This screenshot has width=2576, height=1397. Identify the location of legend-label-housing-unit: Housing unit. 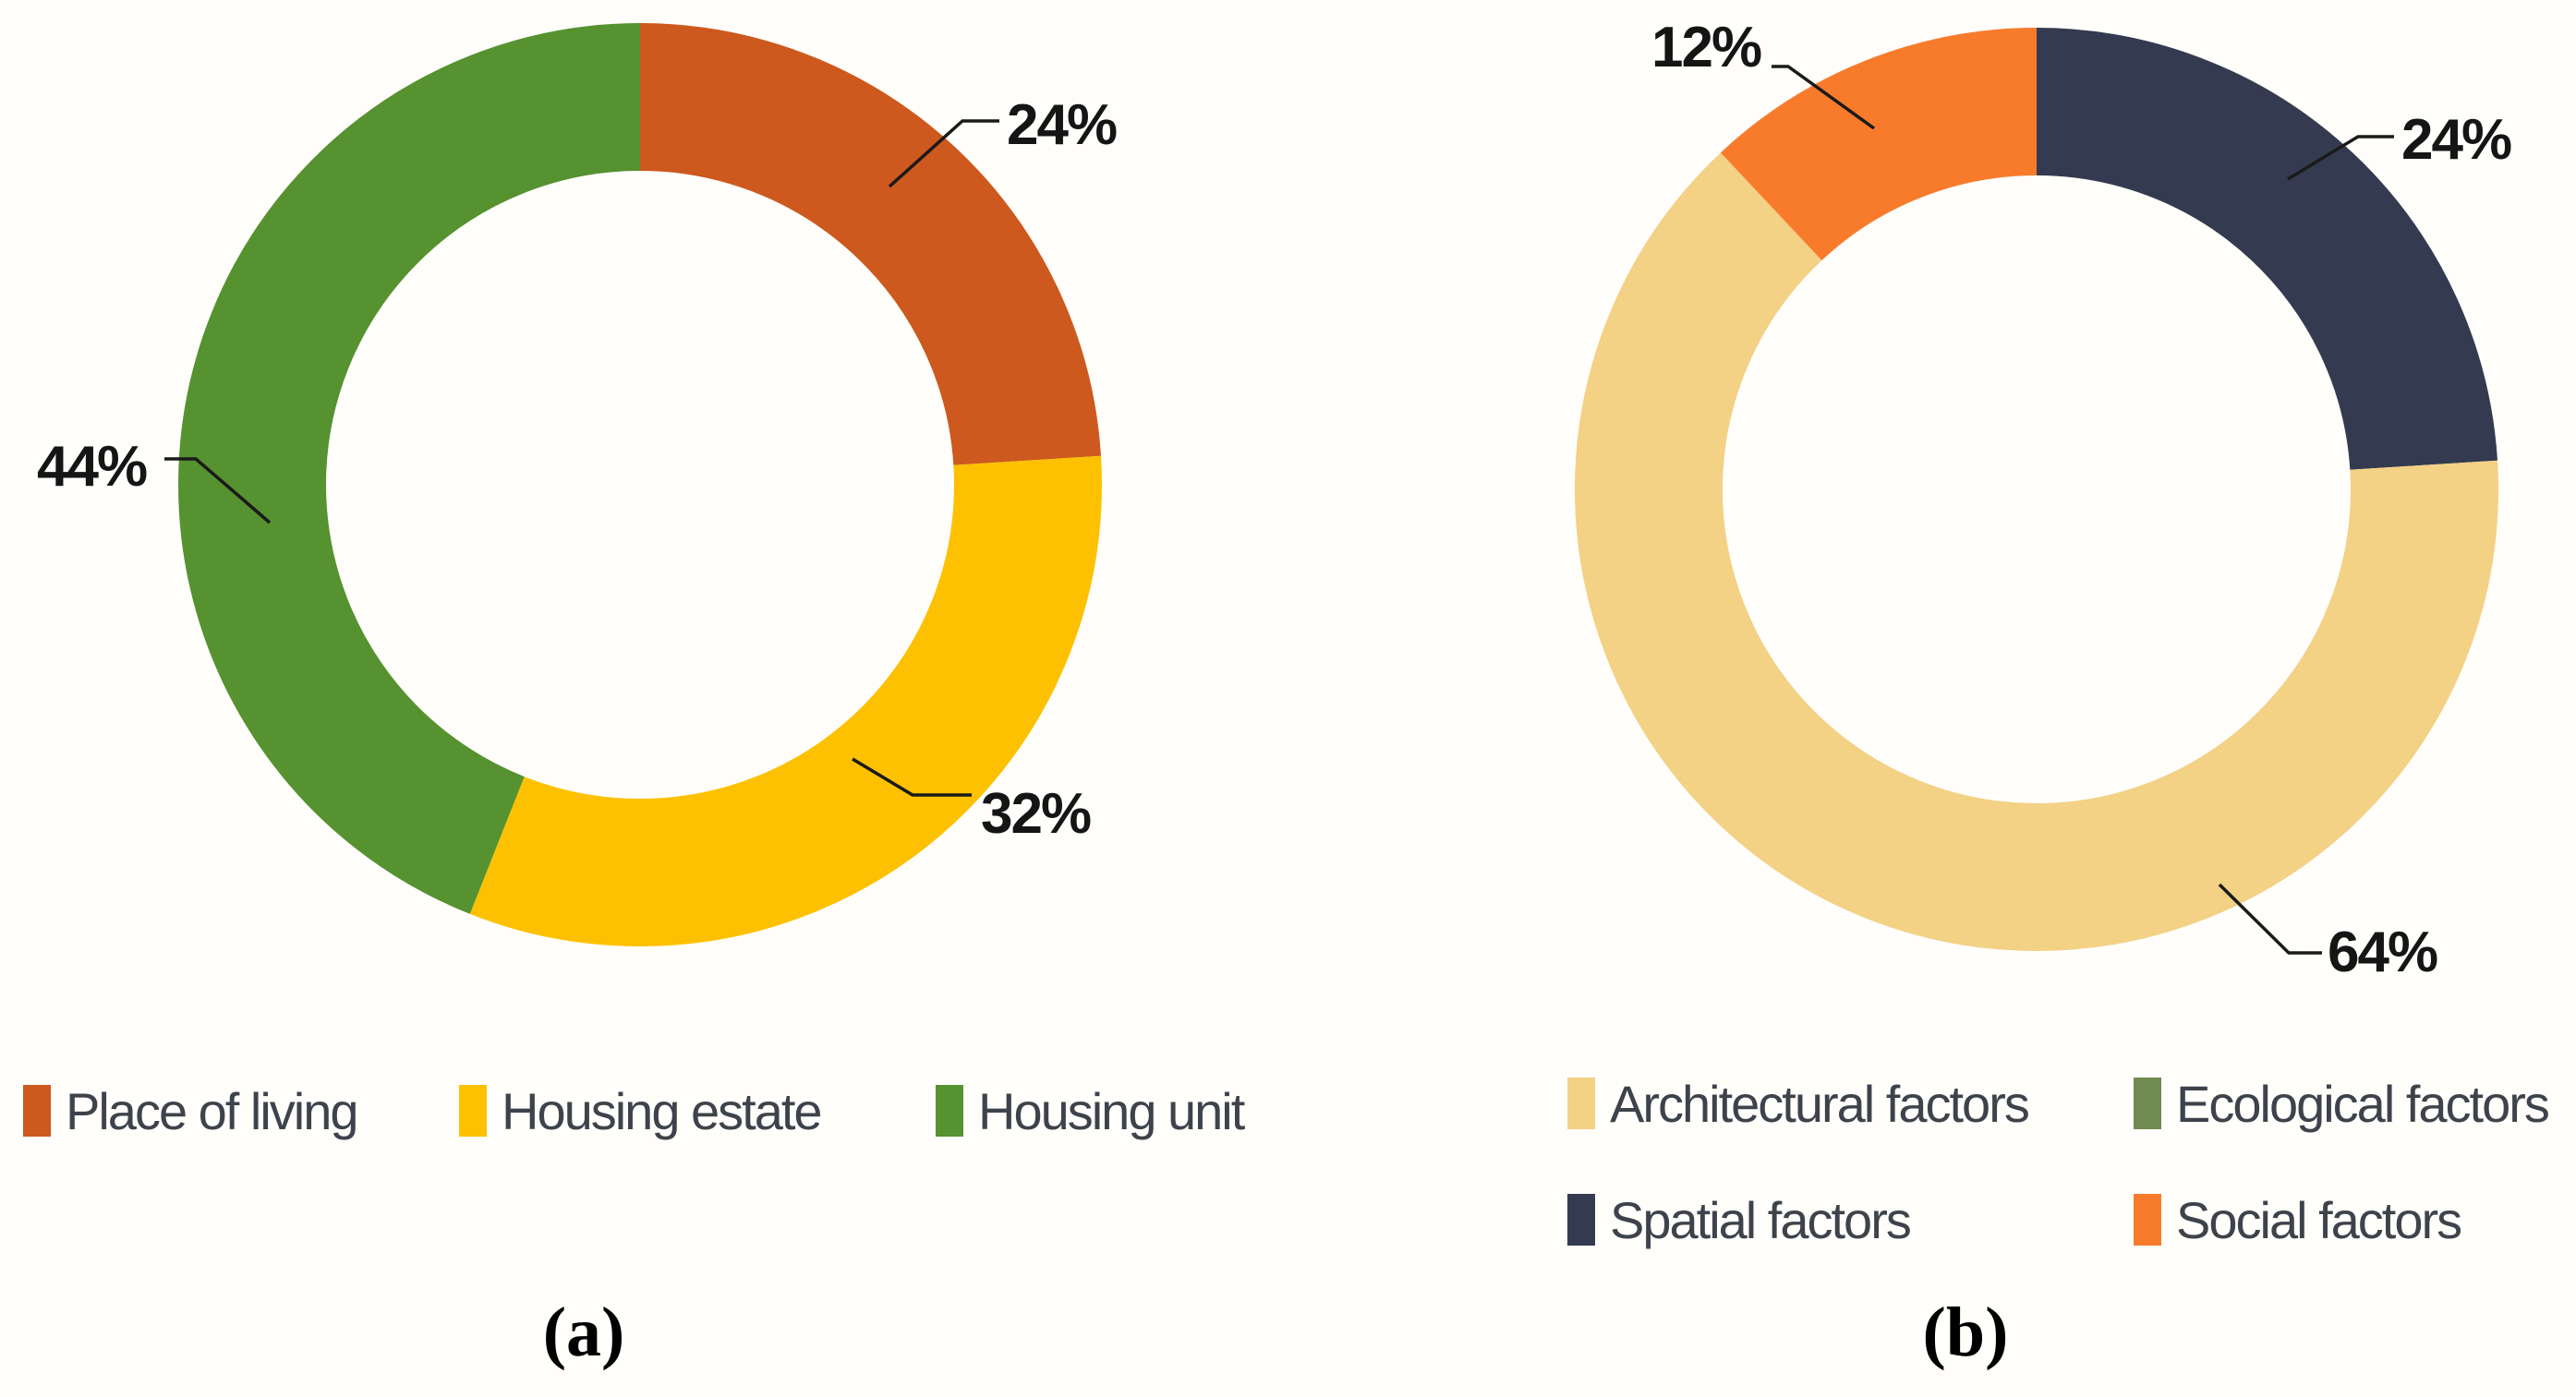
(1111, 1110).